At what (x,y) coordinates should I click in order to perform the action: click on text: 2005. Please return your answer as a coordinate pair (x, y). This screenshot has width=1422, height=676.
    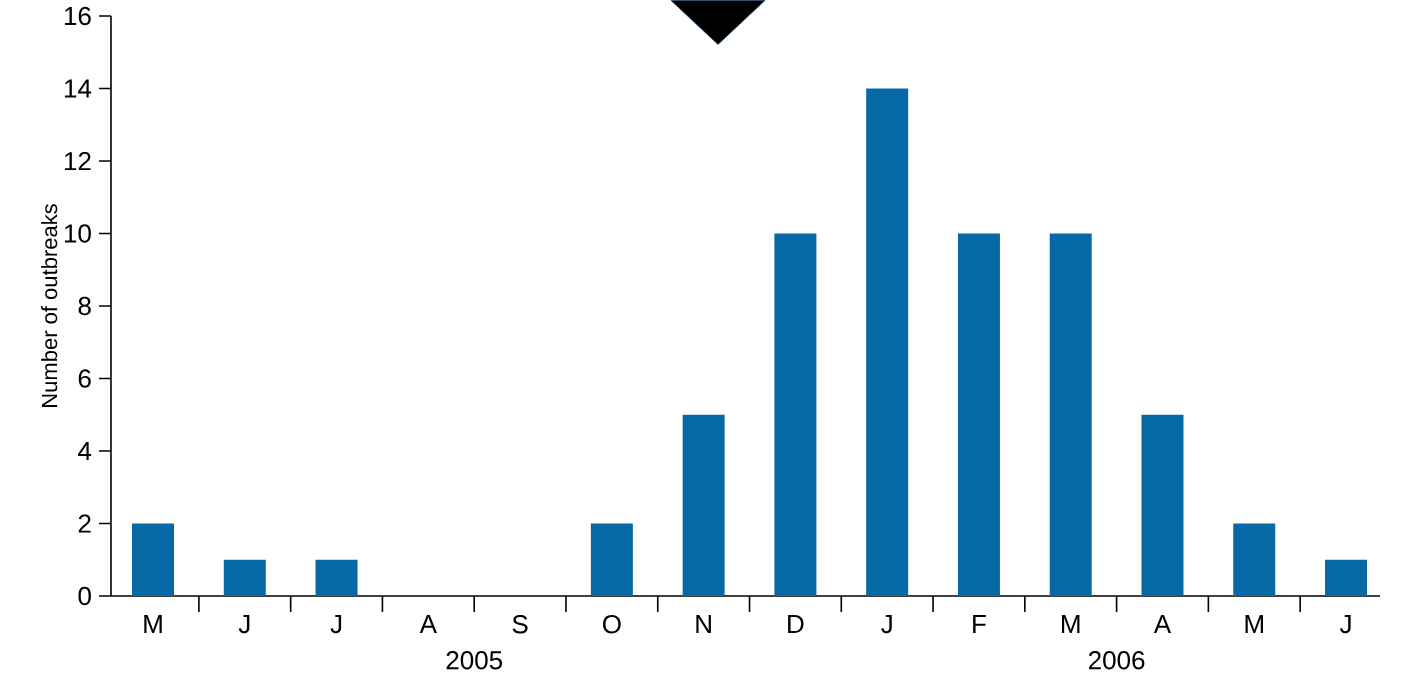
    Looking at the image, I should click on (474, 660).